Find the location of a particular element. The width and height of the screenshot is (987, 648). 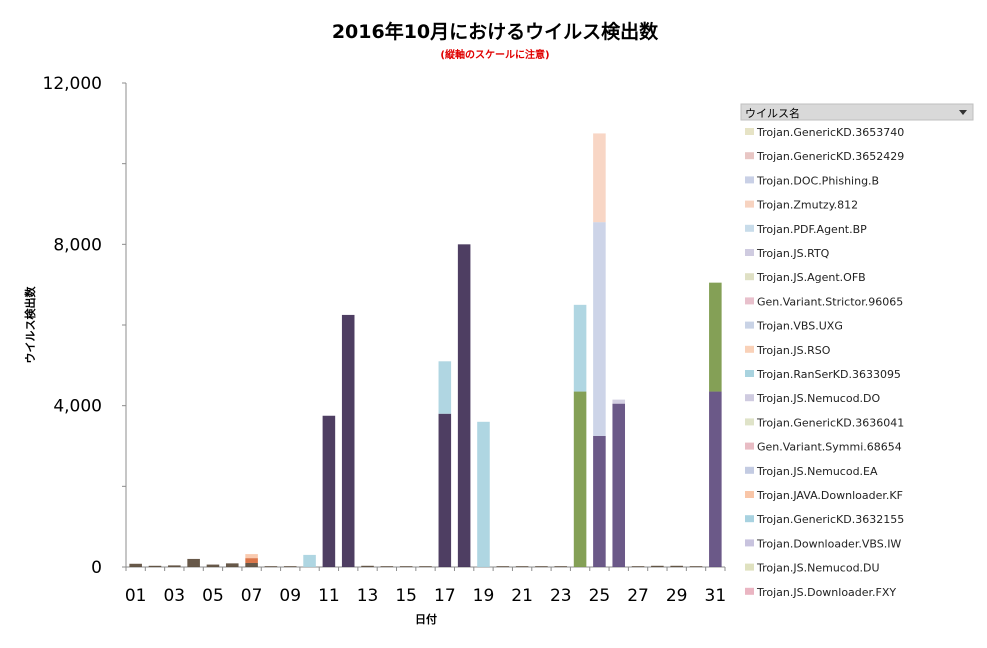

y-tick-label: 0 is located at coordinates (96, 568).